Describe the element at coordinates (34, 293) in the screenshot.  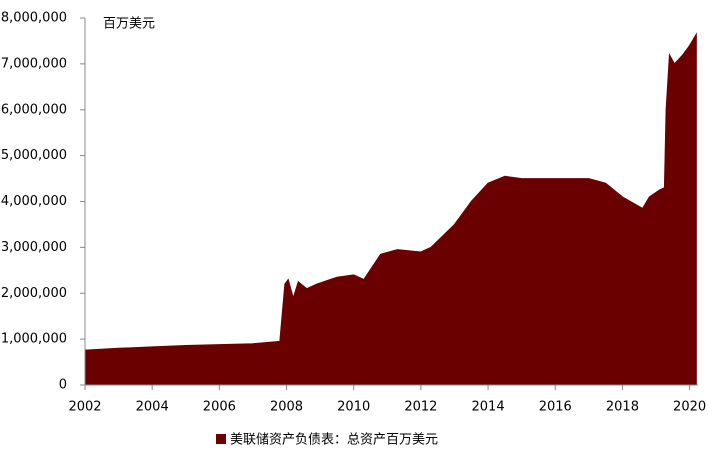
I see `y-tick-label: 2,000,000` at that location.